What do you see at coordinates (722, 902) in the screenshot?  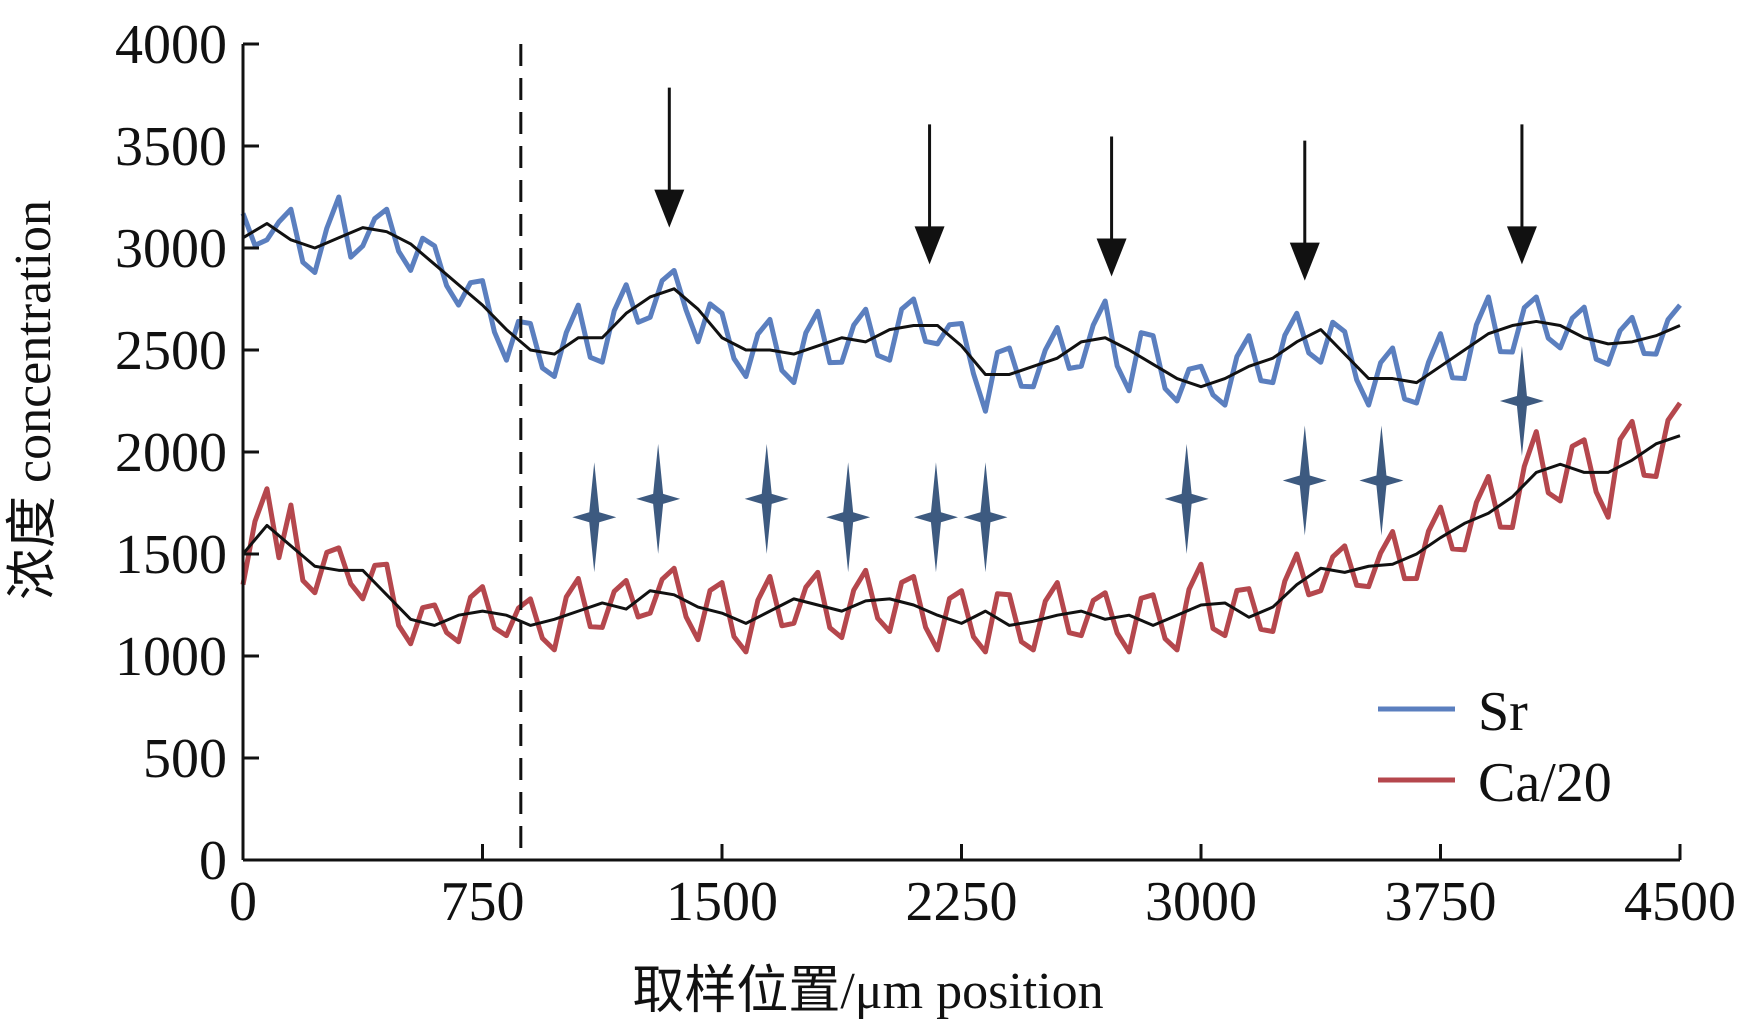 I see `x-tick-label-2: 1500` at bounding box center [722, 902].